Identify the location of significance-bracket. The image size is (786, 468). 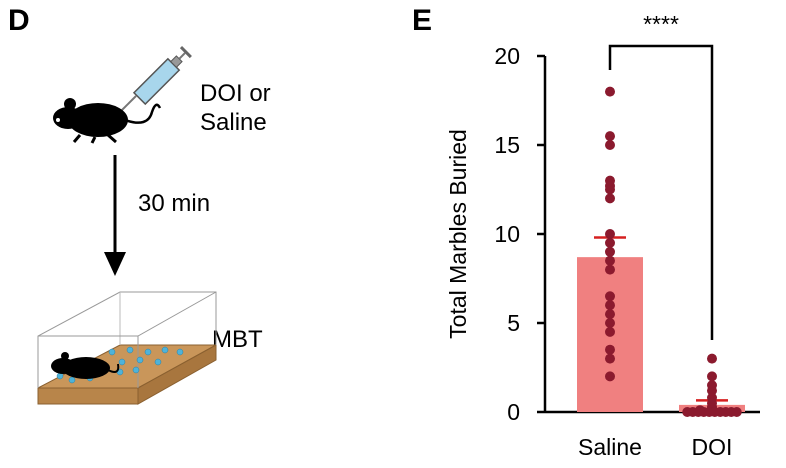
(661, 192).